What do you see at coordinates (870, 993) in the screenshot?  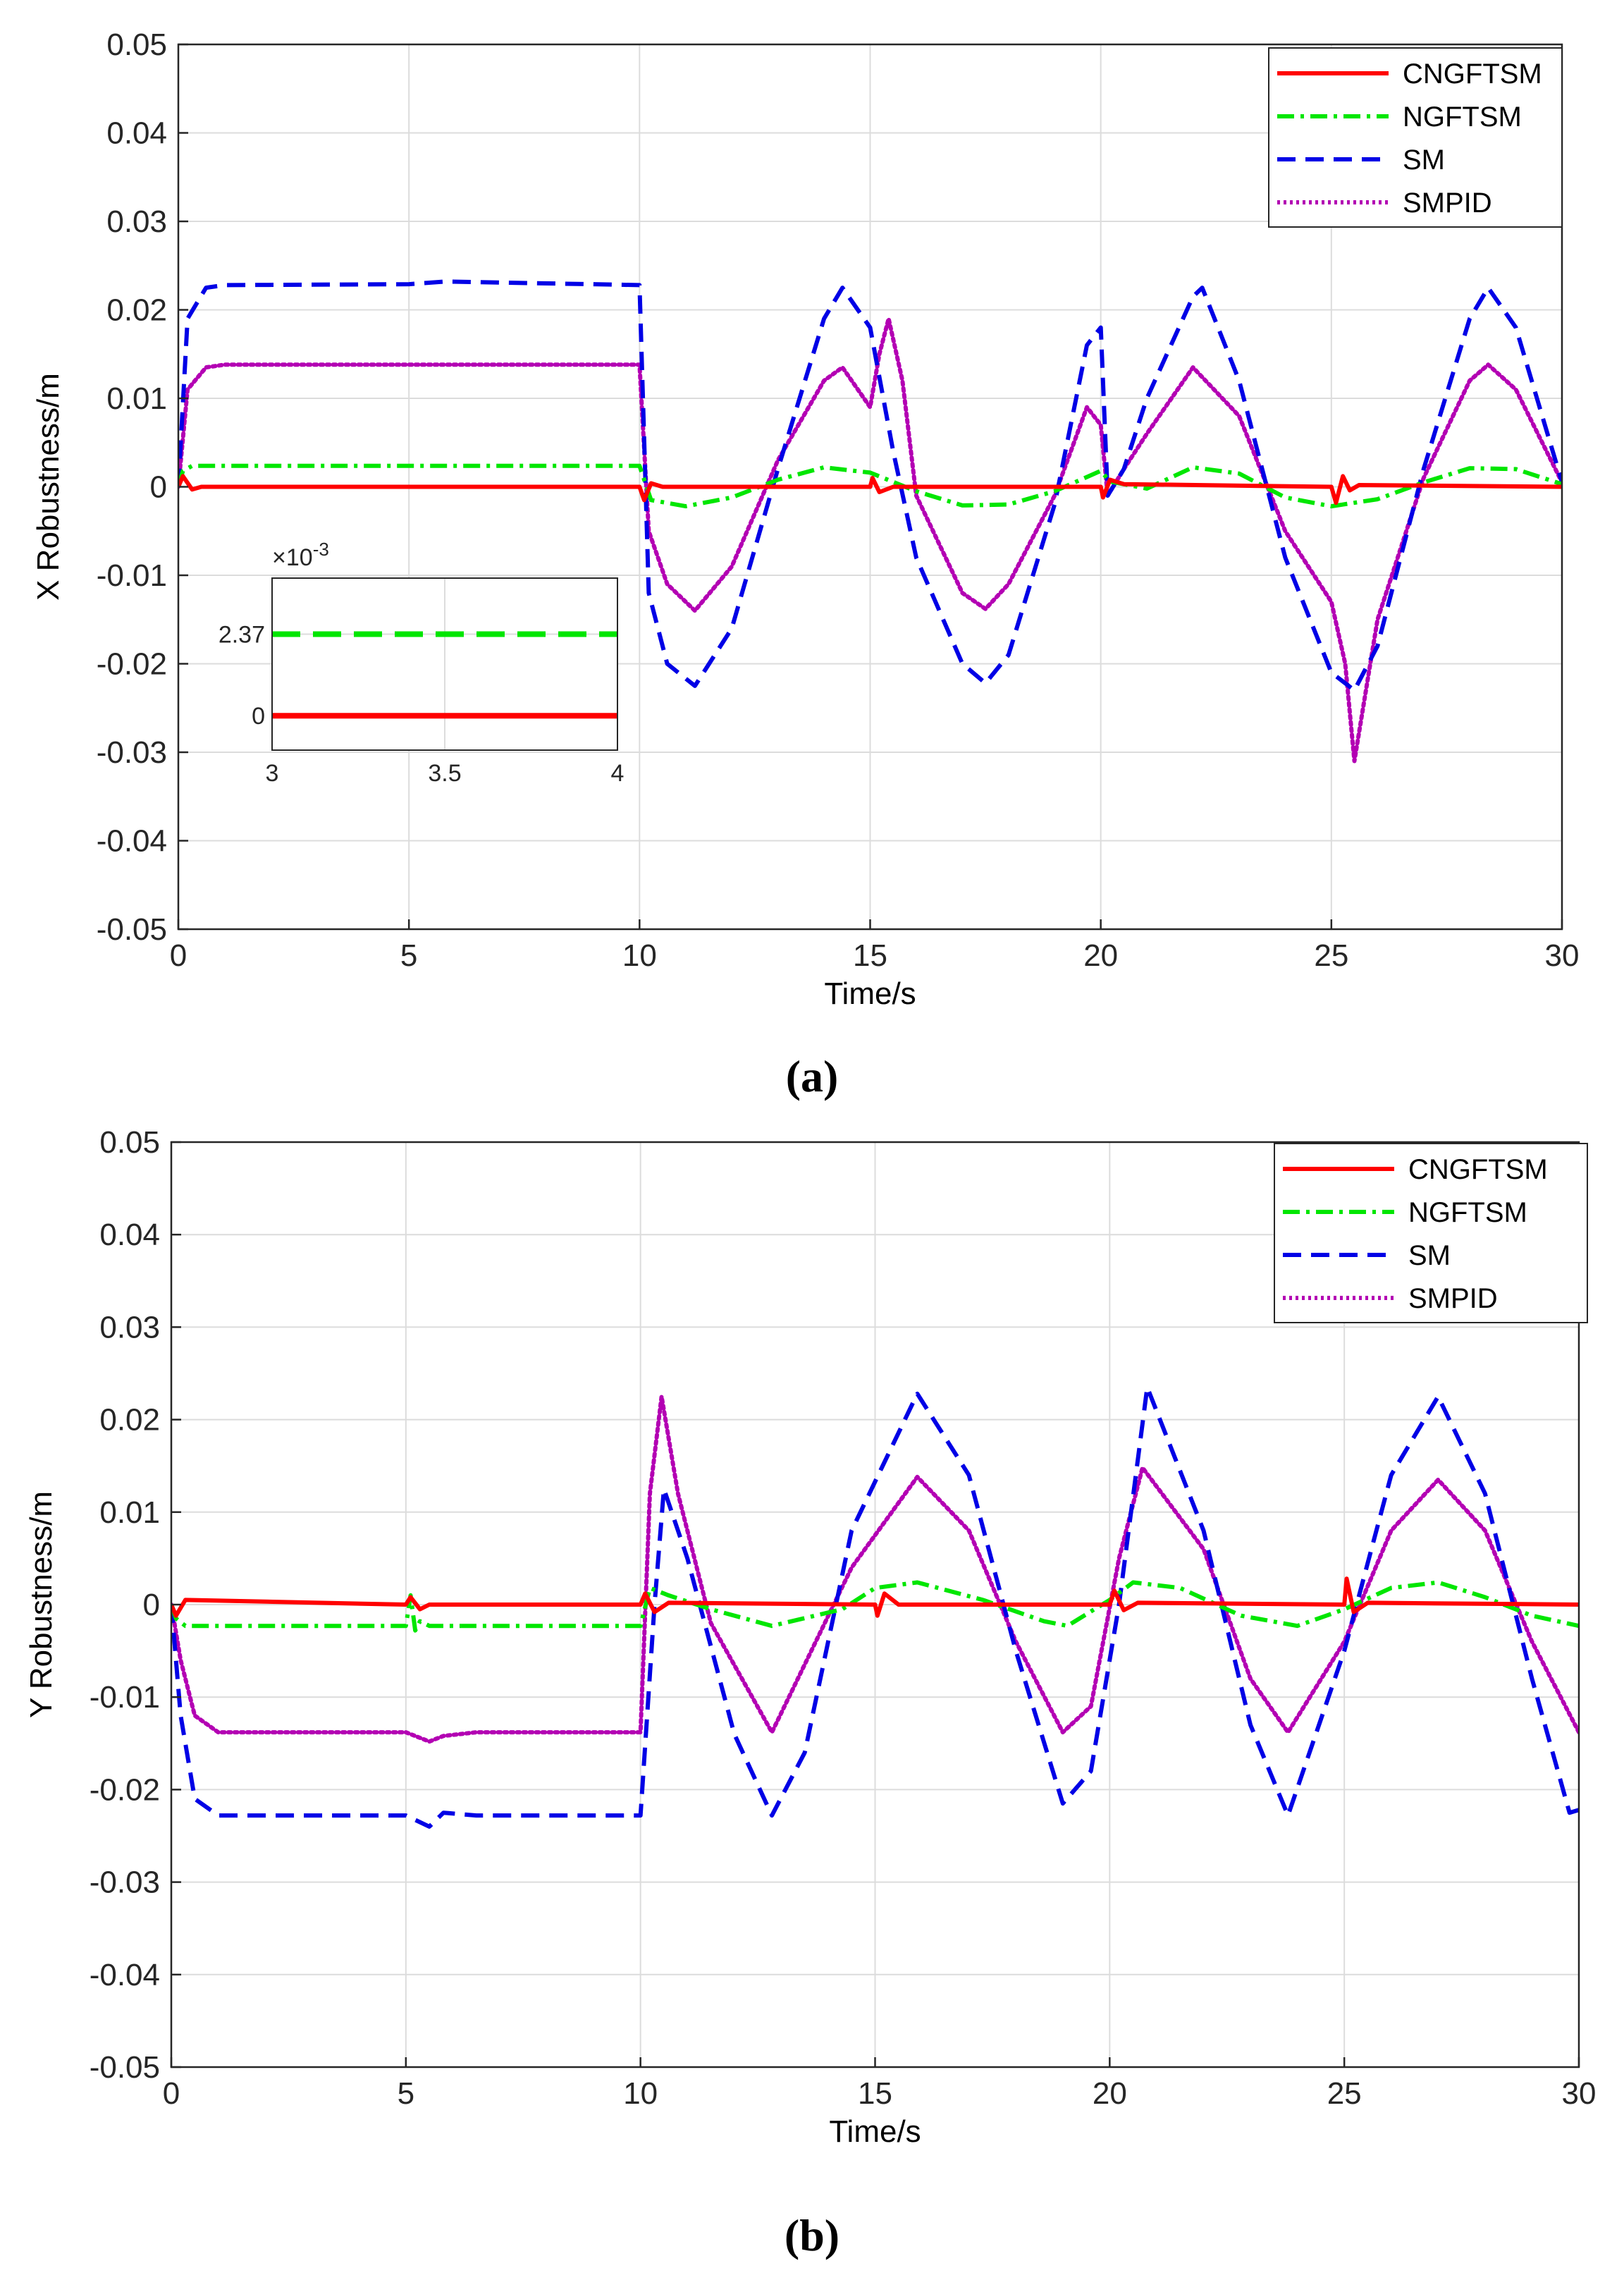 I see `x-axis-label-a: Time/s` at bounding box center [870, 993].